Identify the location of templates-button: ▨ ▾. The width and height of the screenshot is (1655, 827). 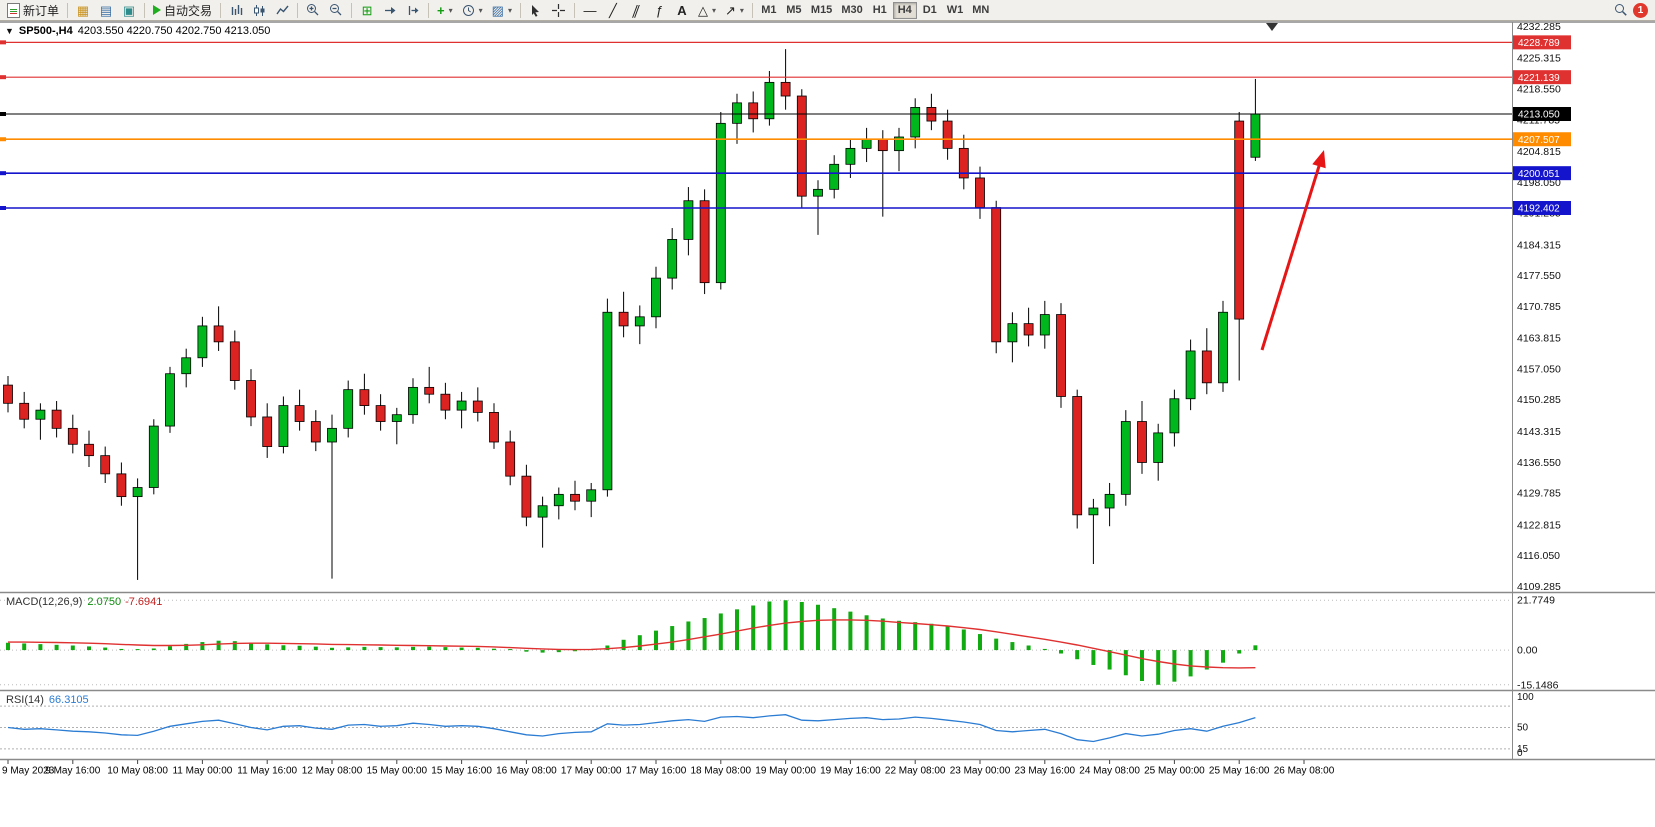
(502, 10).